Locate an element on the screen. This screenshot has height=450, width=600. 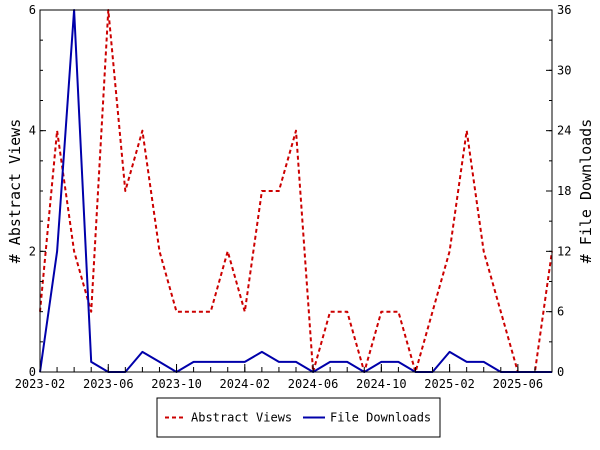
legend-box is located at coordinates (298, 417).